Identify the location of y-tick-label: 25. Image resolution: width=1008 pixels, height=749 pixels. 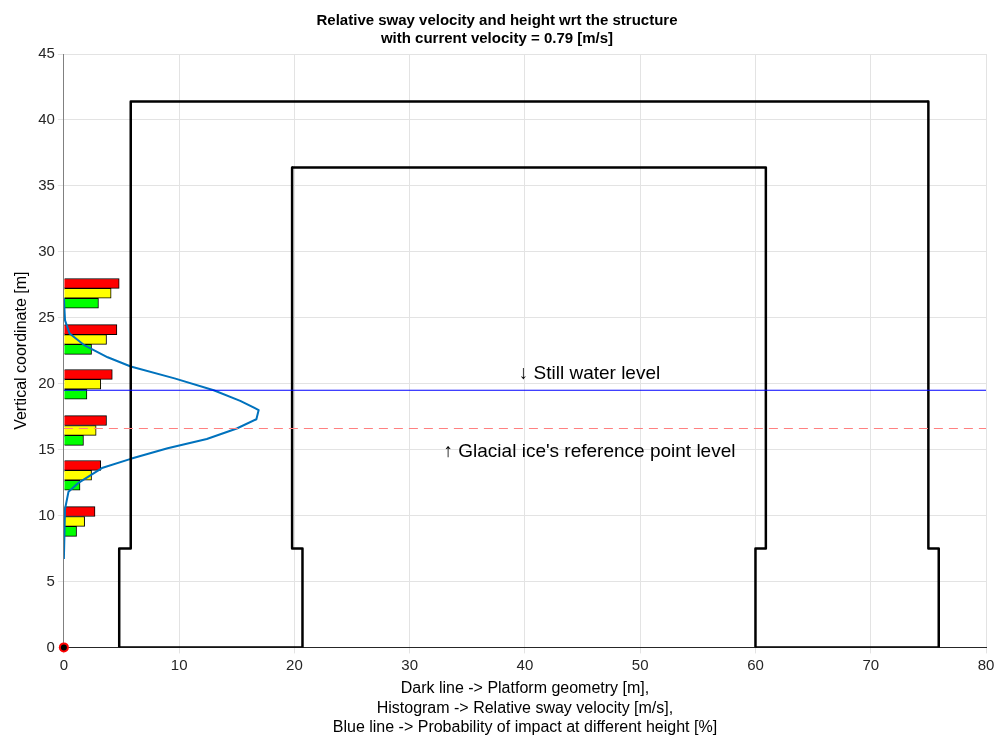
(46, 316).